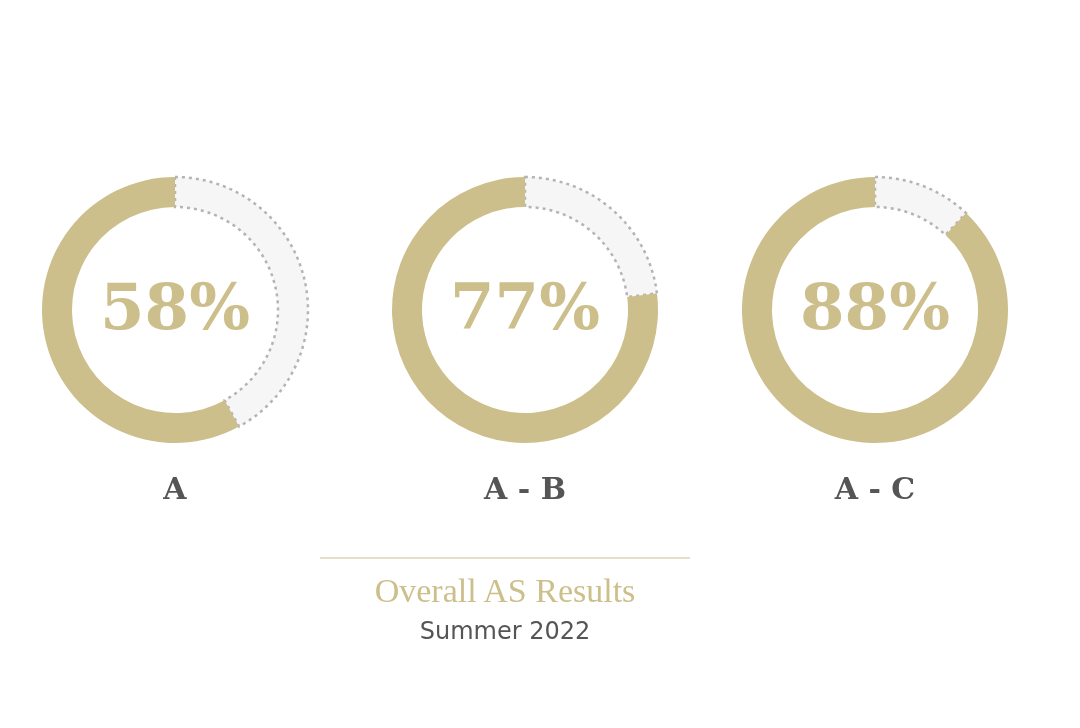  What do you see at coordinates (175, 306) in the screenshot?
I see `data-label: 58%` at bounding box center [175, 306].